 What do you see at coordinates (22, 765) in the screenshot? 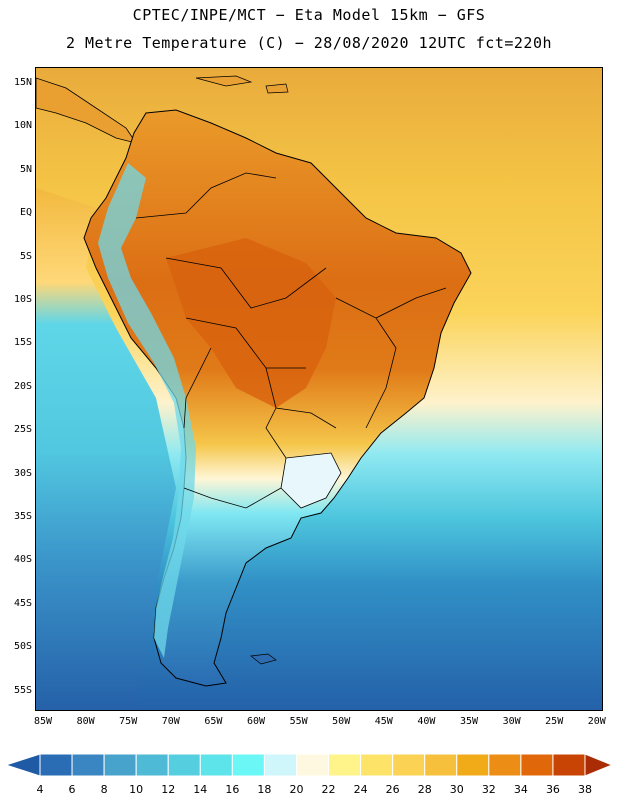
I see `colorbar-low-arrow` at bounding box center [22, 765].